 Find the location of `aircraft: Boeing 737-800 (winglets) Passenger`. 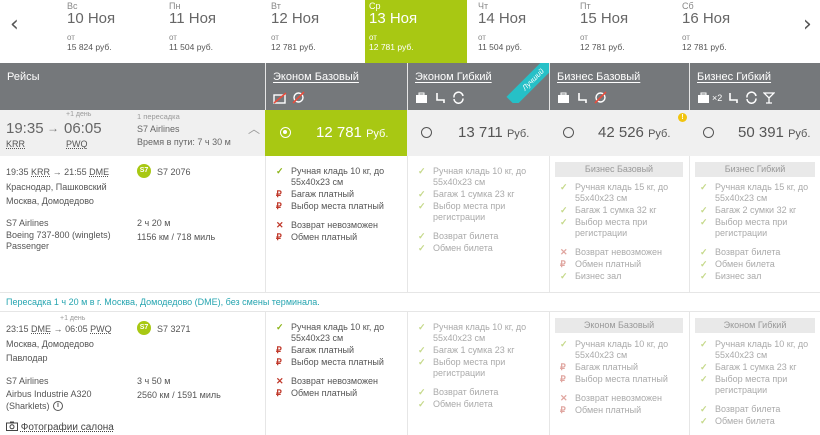

aircraft: Boeing 737-800 (winglets) Passenger is located at coordinates (58, 240).